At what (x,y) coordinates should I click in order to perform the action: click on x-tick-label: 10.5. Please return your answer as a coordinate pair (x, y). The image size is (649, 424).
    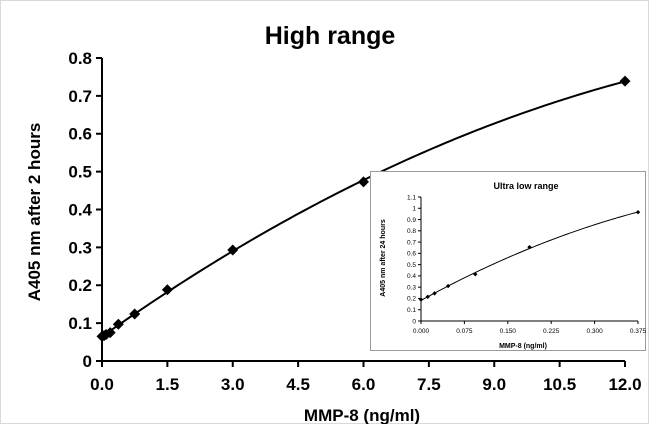
    Looking at the image, I should click on (559, 384).